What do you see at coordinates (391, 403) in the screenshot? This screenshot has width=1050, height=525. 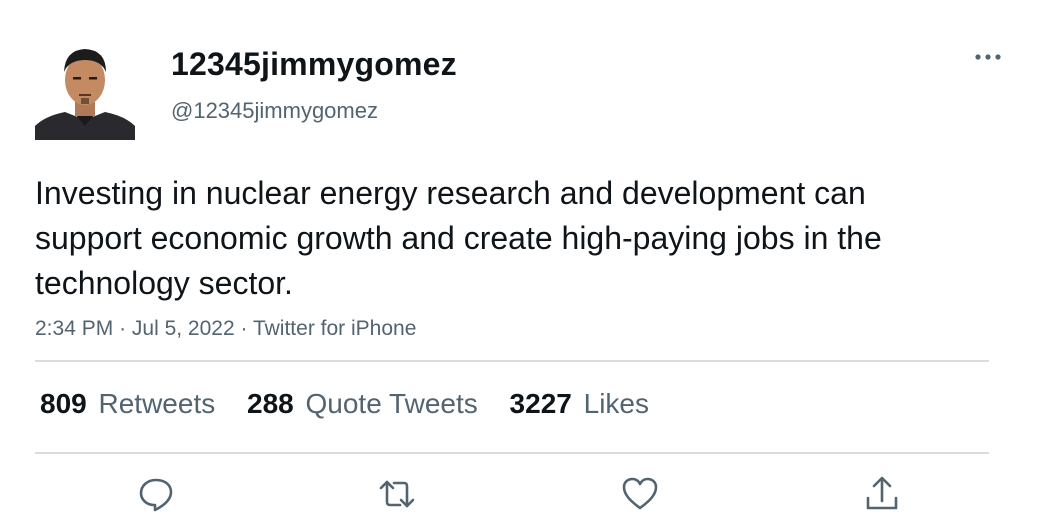 I see `quote-tweets-label: Quote Tweets` at bounding box center [391, 403].